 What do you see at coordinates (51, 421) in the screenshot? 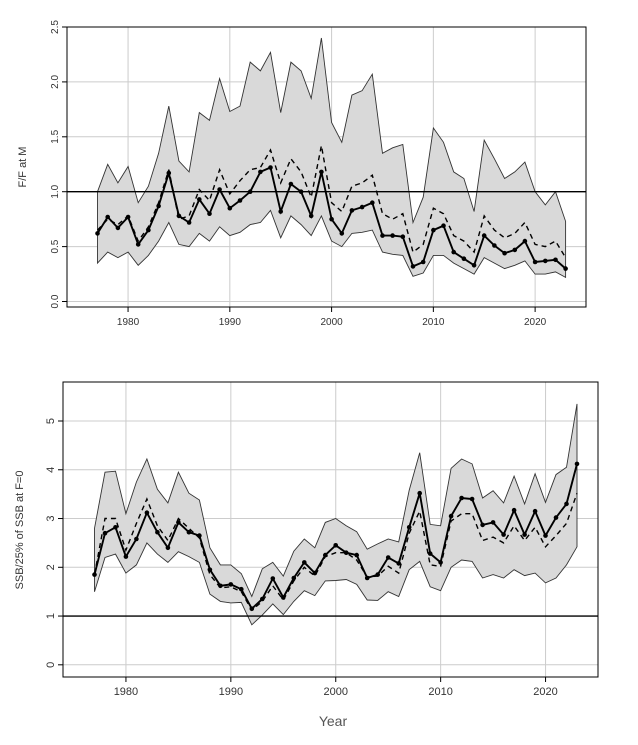
I see `y-tick-label: 5` at bounding box center [51, 421].